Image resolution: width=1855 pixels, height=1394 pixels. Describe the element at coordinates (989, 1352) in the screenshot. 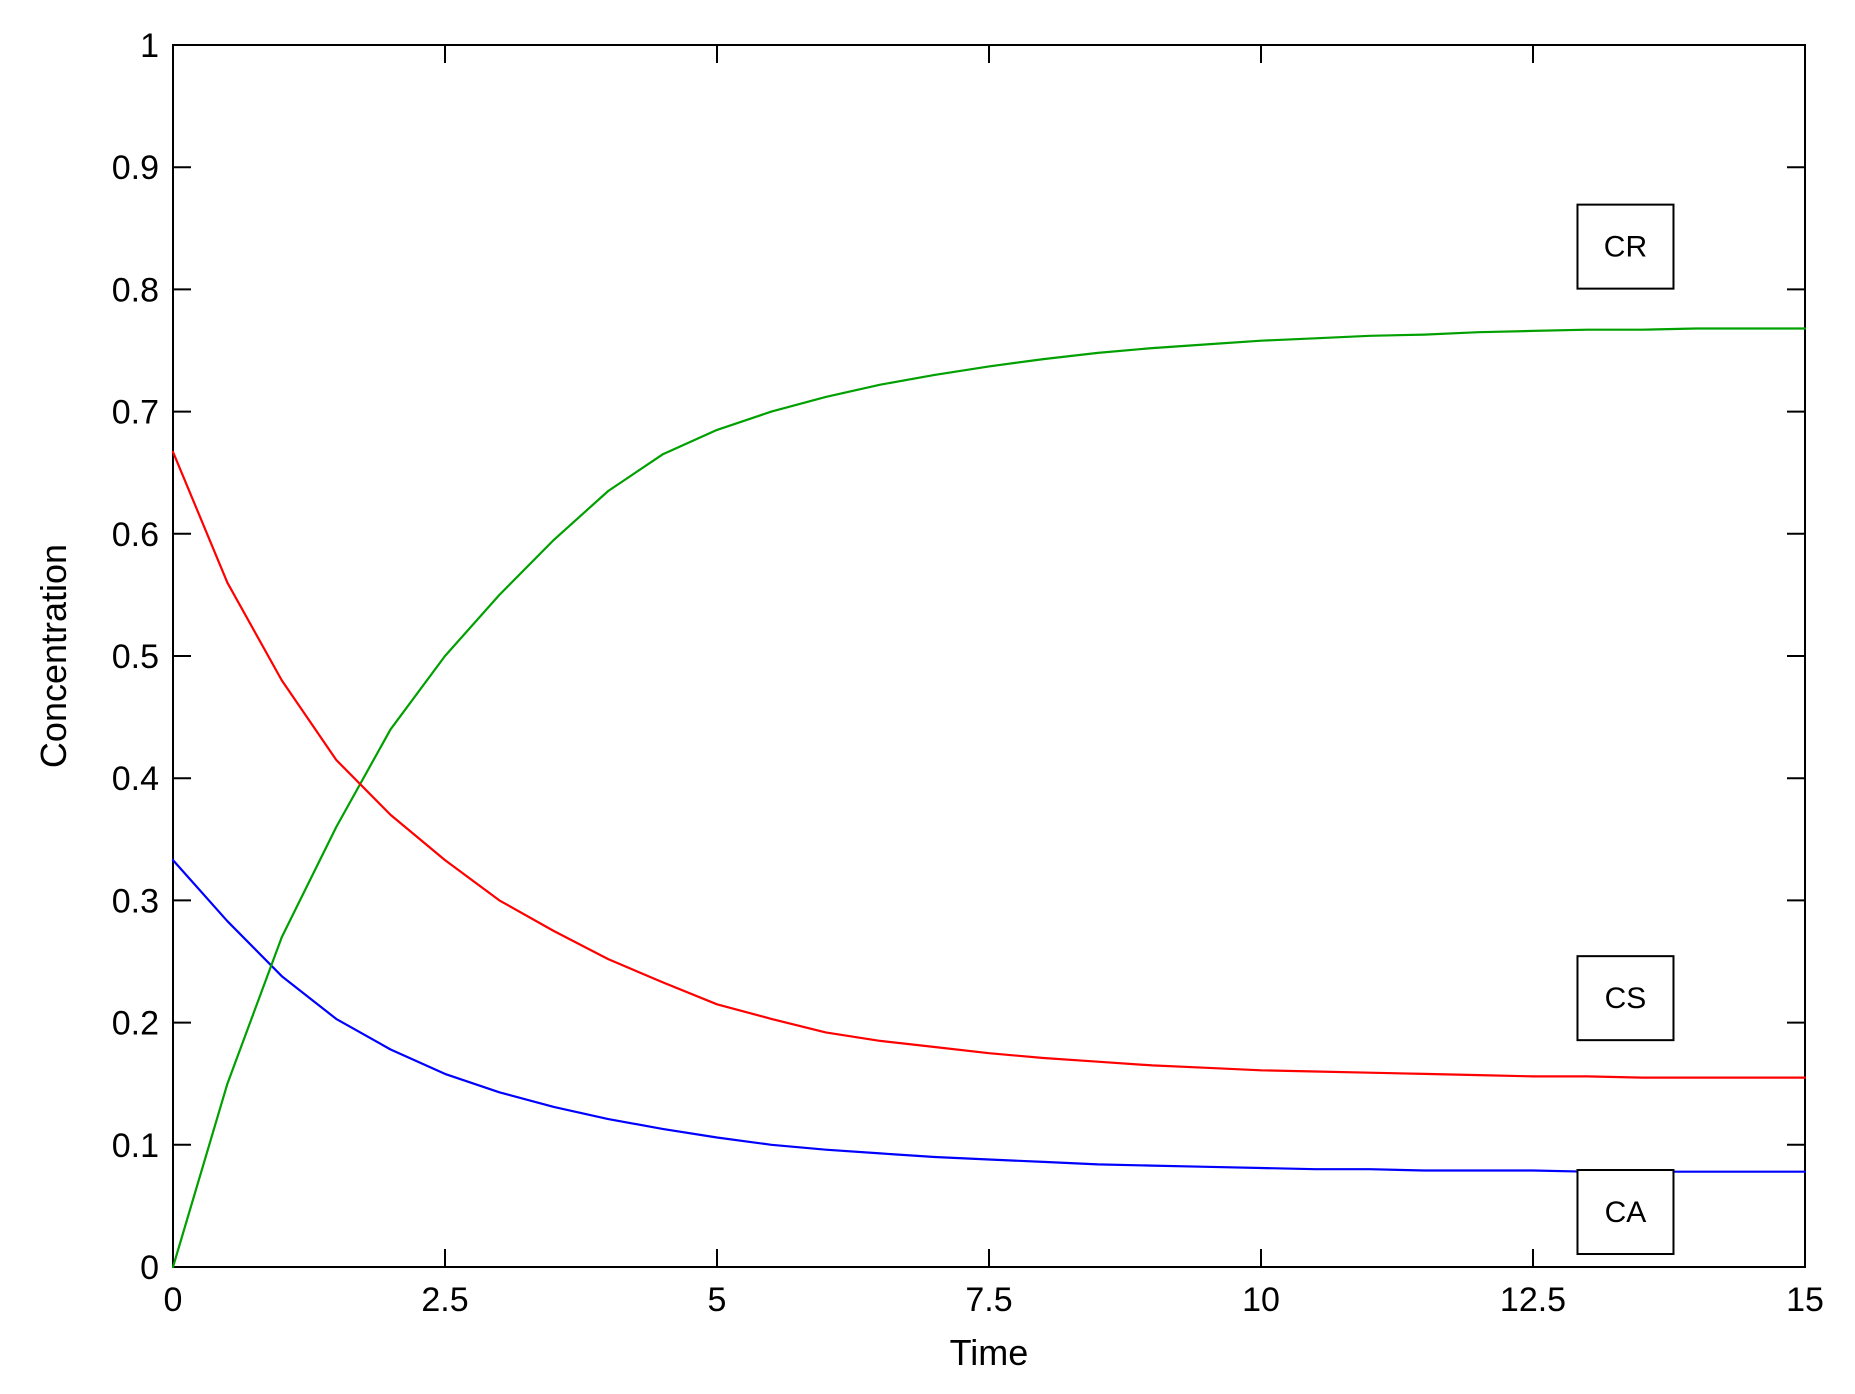

I see `x-axis-label: Time` at that location.